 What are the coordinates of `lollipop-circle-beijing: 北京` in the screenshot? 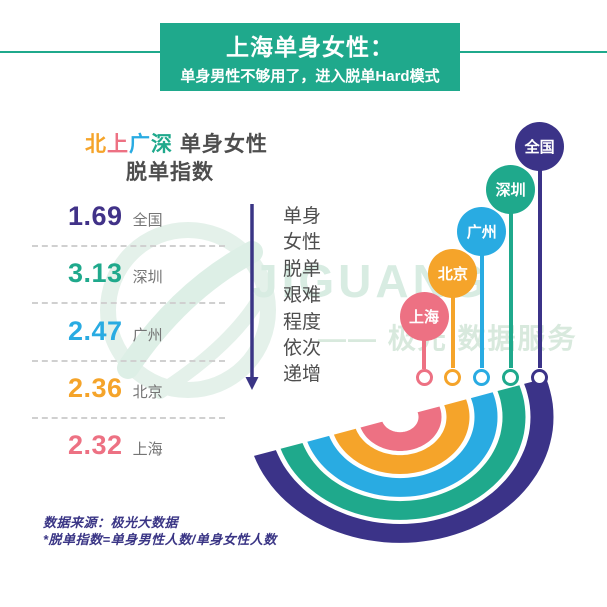 It's located at (453, 274).